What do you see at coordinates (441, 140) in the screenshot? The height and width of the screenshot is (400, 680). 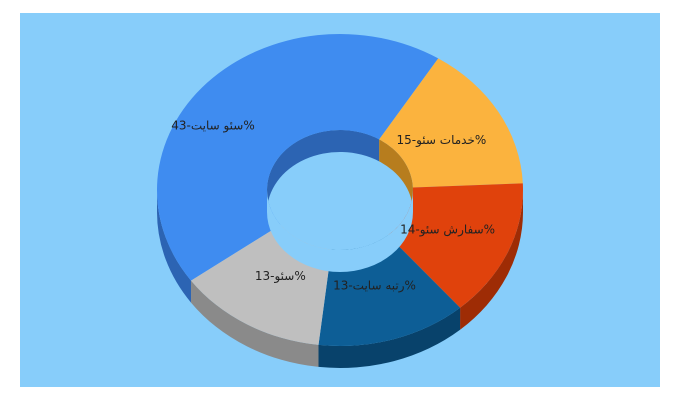 I see `slice-label-1: خدمات سئو-15%` at bounding box center [441, 140].